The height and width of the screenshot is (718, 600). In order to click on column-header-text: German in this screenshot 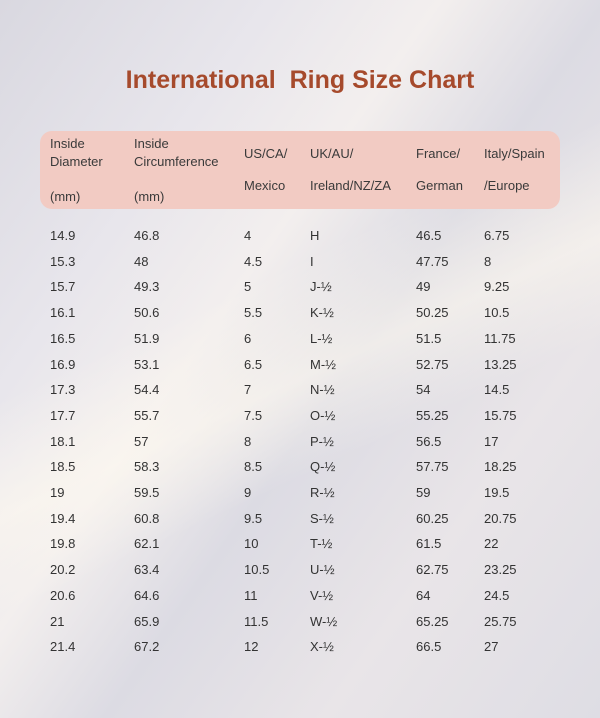, I will do `click(439, 185)`.